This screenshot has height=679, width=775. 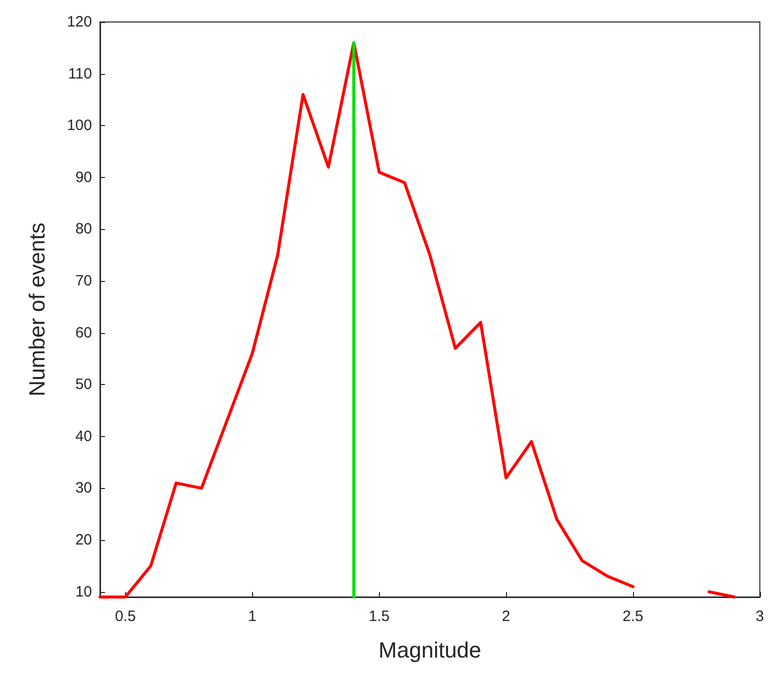 What do you see at coordinates (83, 488) in the screenshot?
I see `y-tick-label: 30` at bounding box center [83, 488].